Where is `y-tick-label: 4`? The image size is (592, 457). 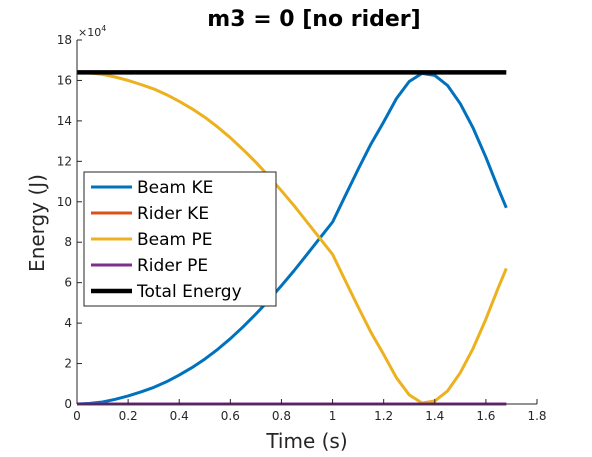 y-tick-label: 4 is located at coordinates (68, 323).